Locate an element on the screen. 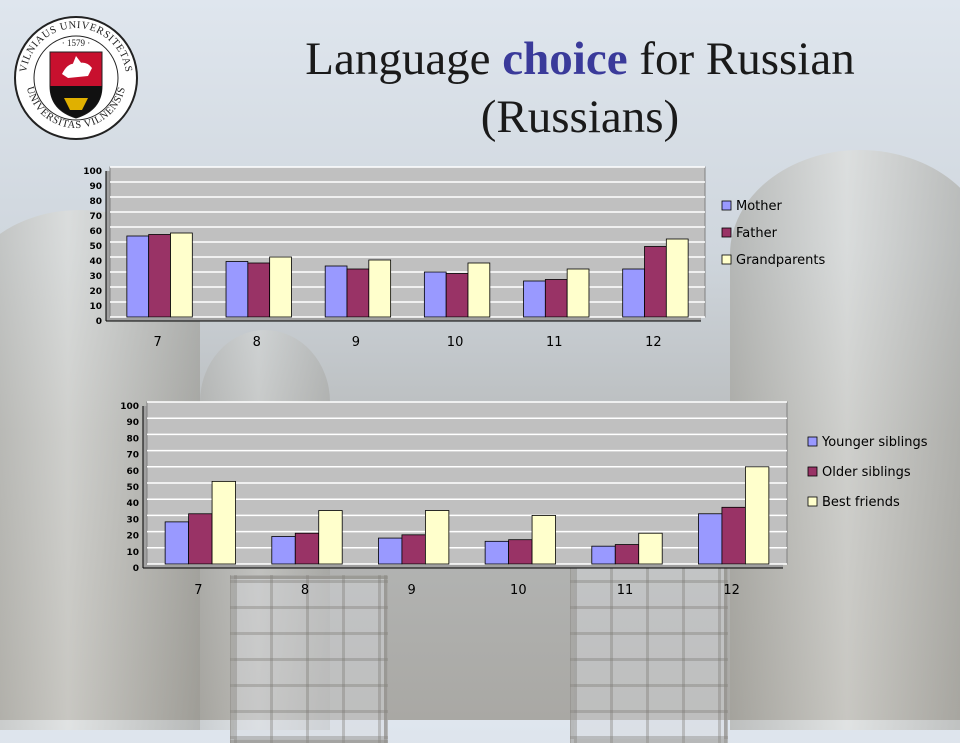 The height and width of the screenshot is (743, 960). legend-label: Grandparents is located at coordinates (780, 260).